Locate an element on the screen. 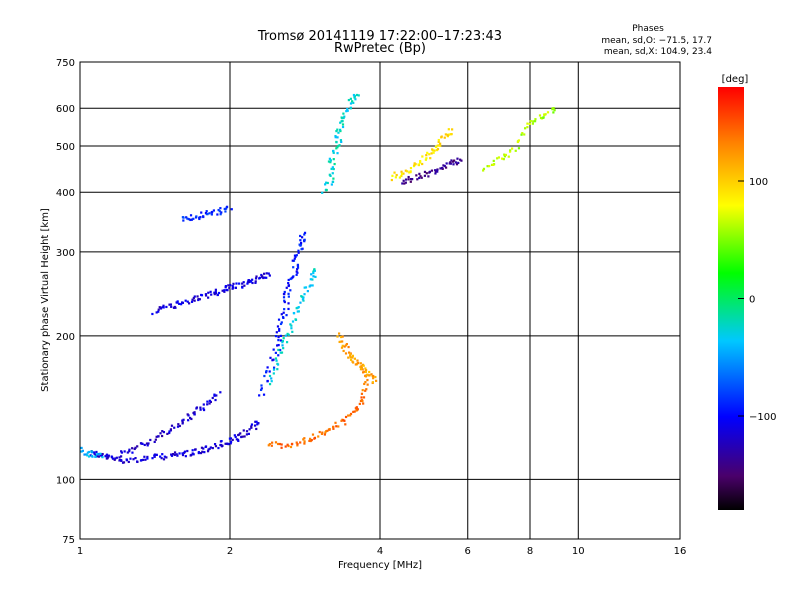 The image size is (800, 600). y-tick-label-4: 400 is located at coordinates (65, 193).